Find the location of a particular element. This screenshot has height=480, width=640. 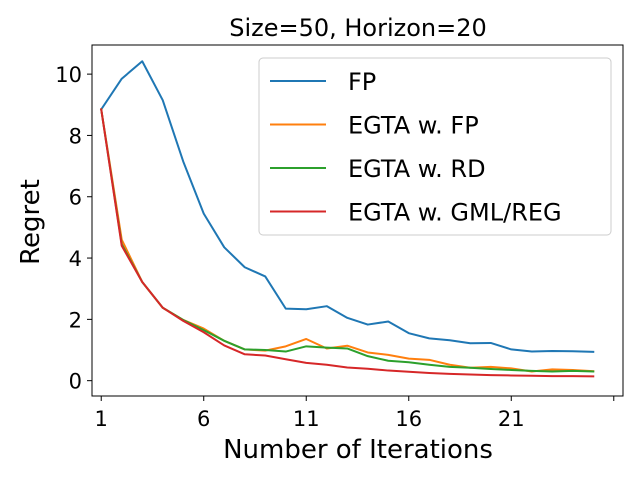

legend-label-1: EGTA w. FP is located at coordinates (413, 126).